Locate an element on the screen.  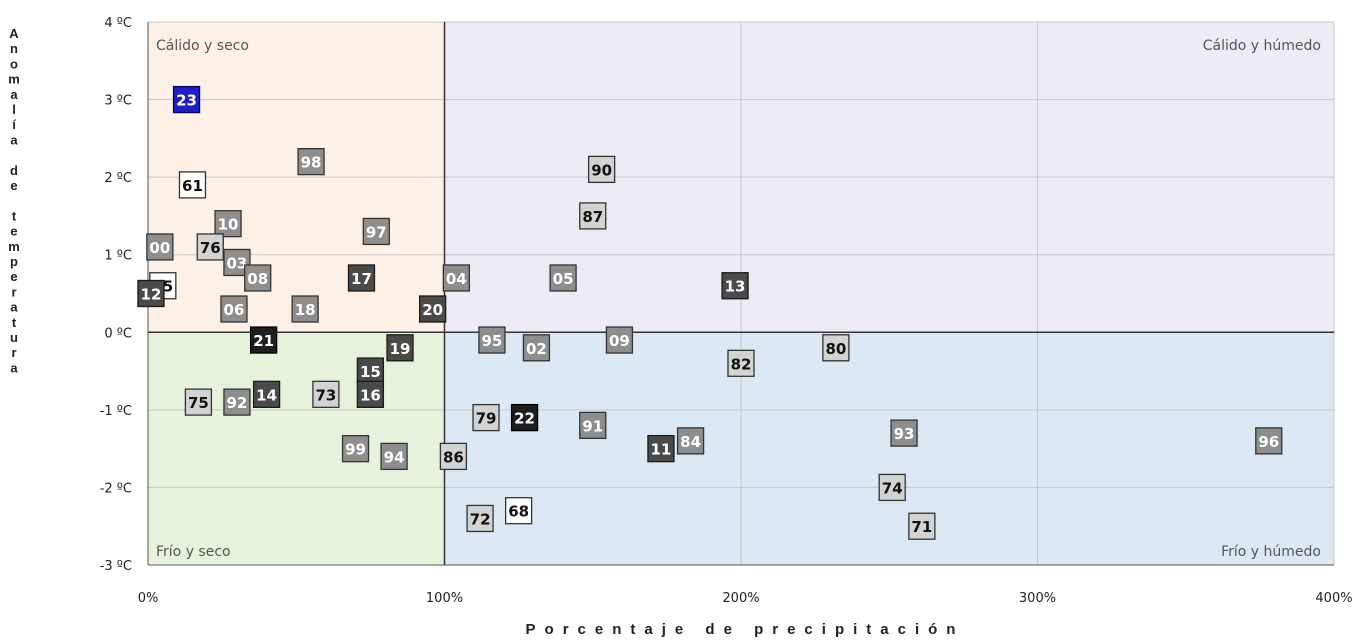
y-tick-label: -3 ºC is located at coordinates (116, 566).